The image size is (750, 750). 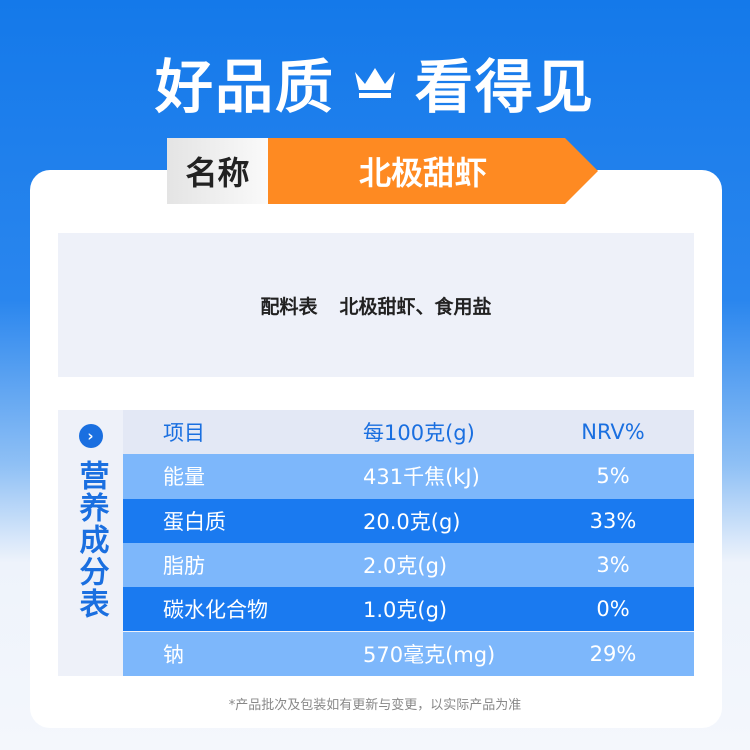 I want to click on crown-icon, so click(x=375, y=83).